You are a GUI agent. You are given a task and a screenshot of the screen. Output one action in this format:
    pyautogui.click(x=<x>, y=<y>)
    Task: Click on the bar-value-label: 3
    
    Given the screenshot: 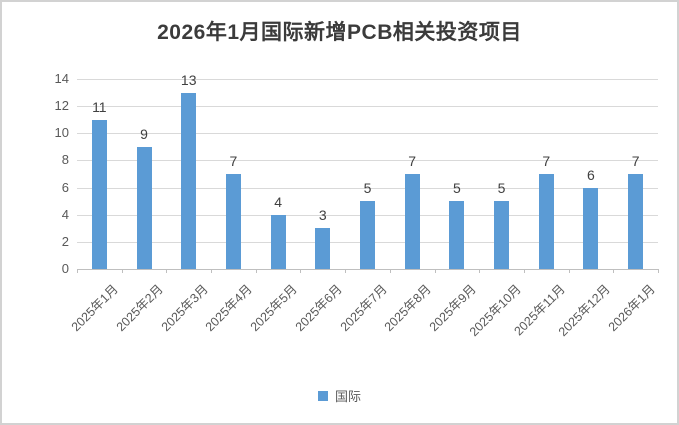 What is the action you would take?
    pyautogui.click(x=322, y=215)
    